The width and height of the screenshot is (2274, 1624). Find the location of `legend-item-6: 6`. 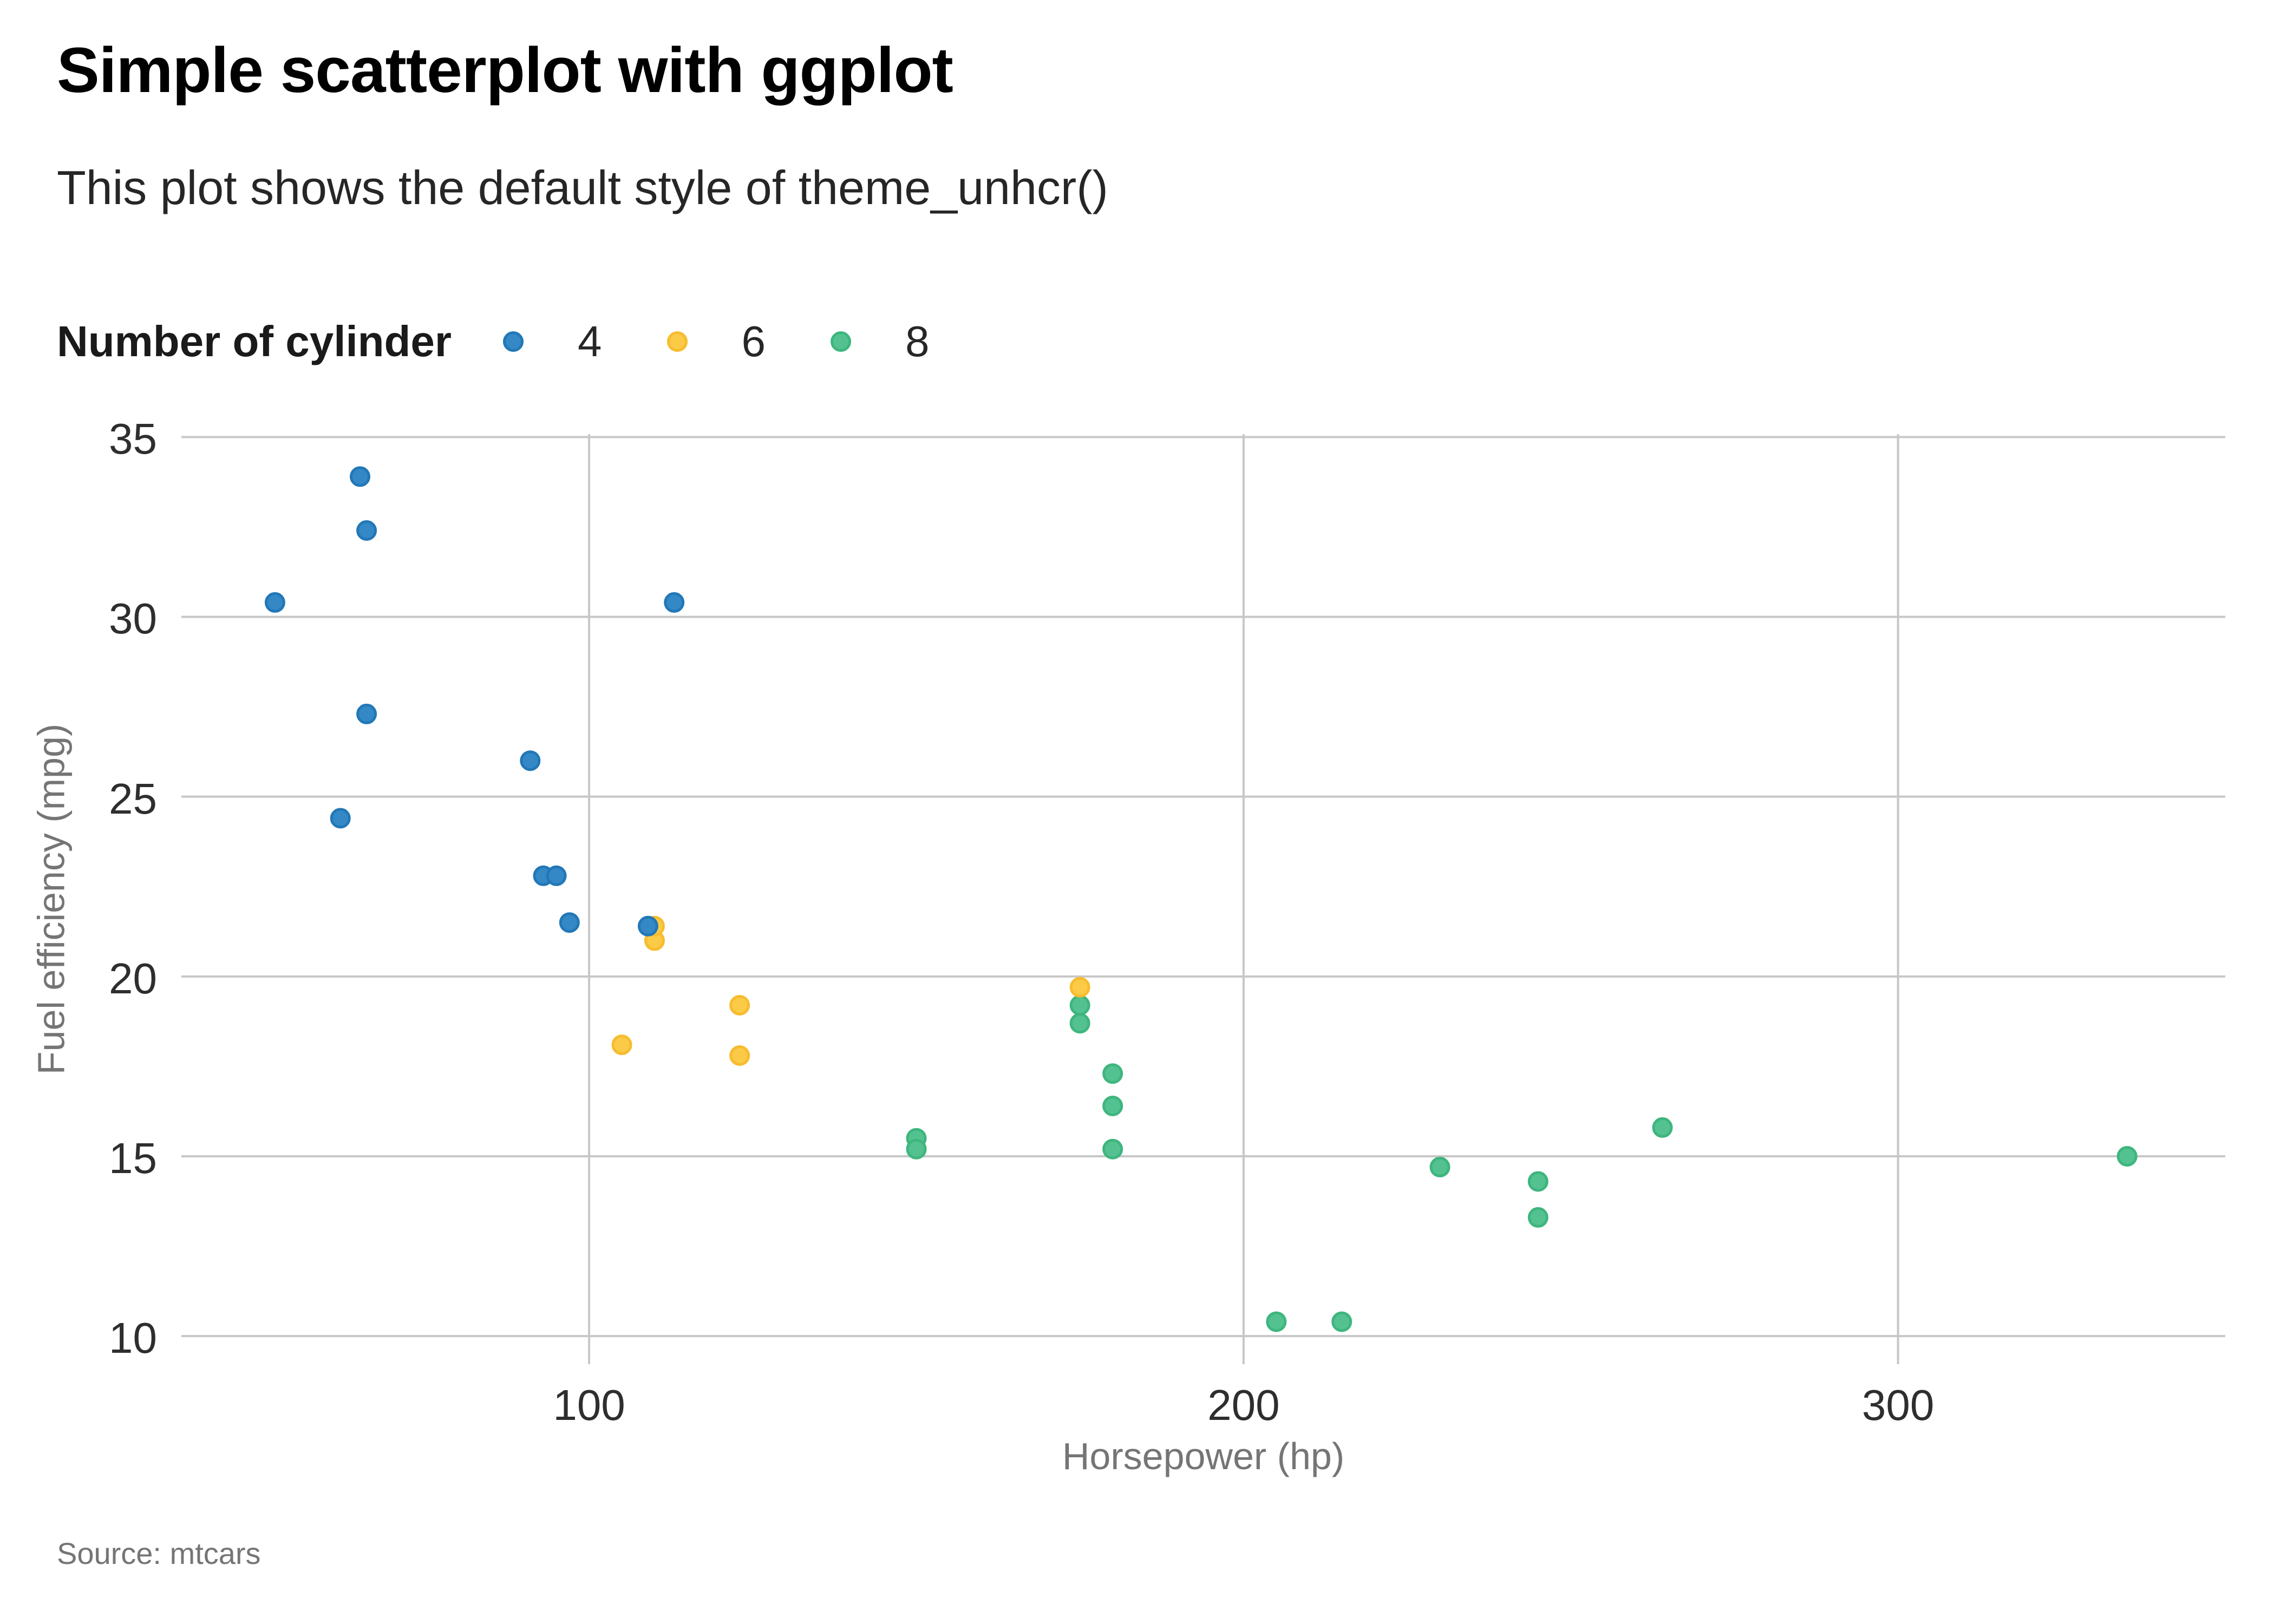

legend-item-6: 6 is located at coordinates (716, 341).